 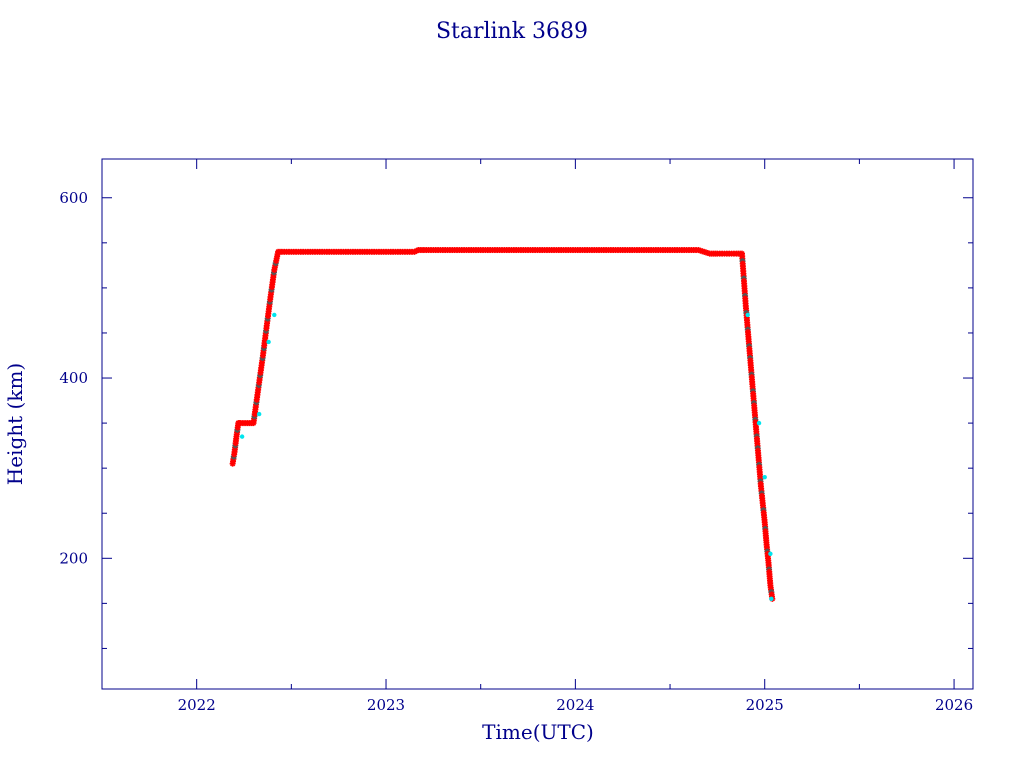 What do you see at coordinates (765, 705) in the screenshot?
I see `x-tick-label: 2025` at bounding box center [765, 705].